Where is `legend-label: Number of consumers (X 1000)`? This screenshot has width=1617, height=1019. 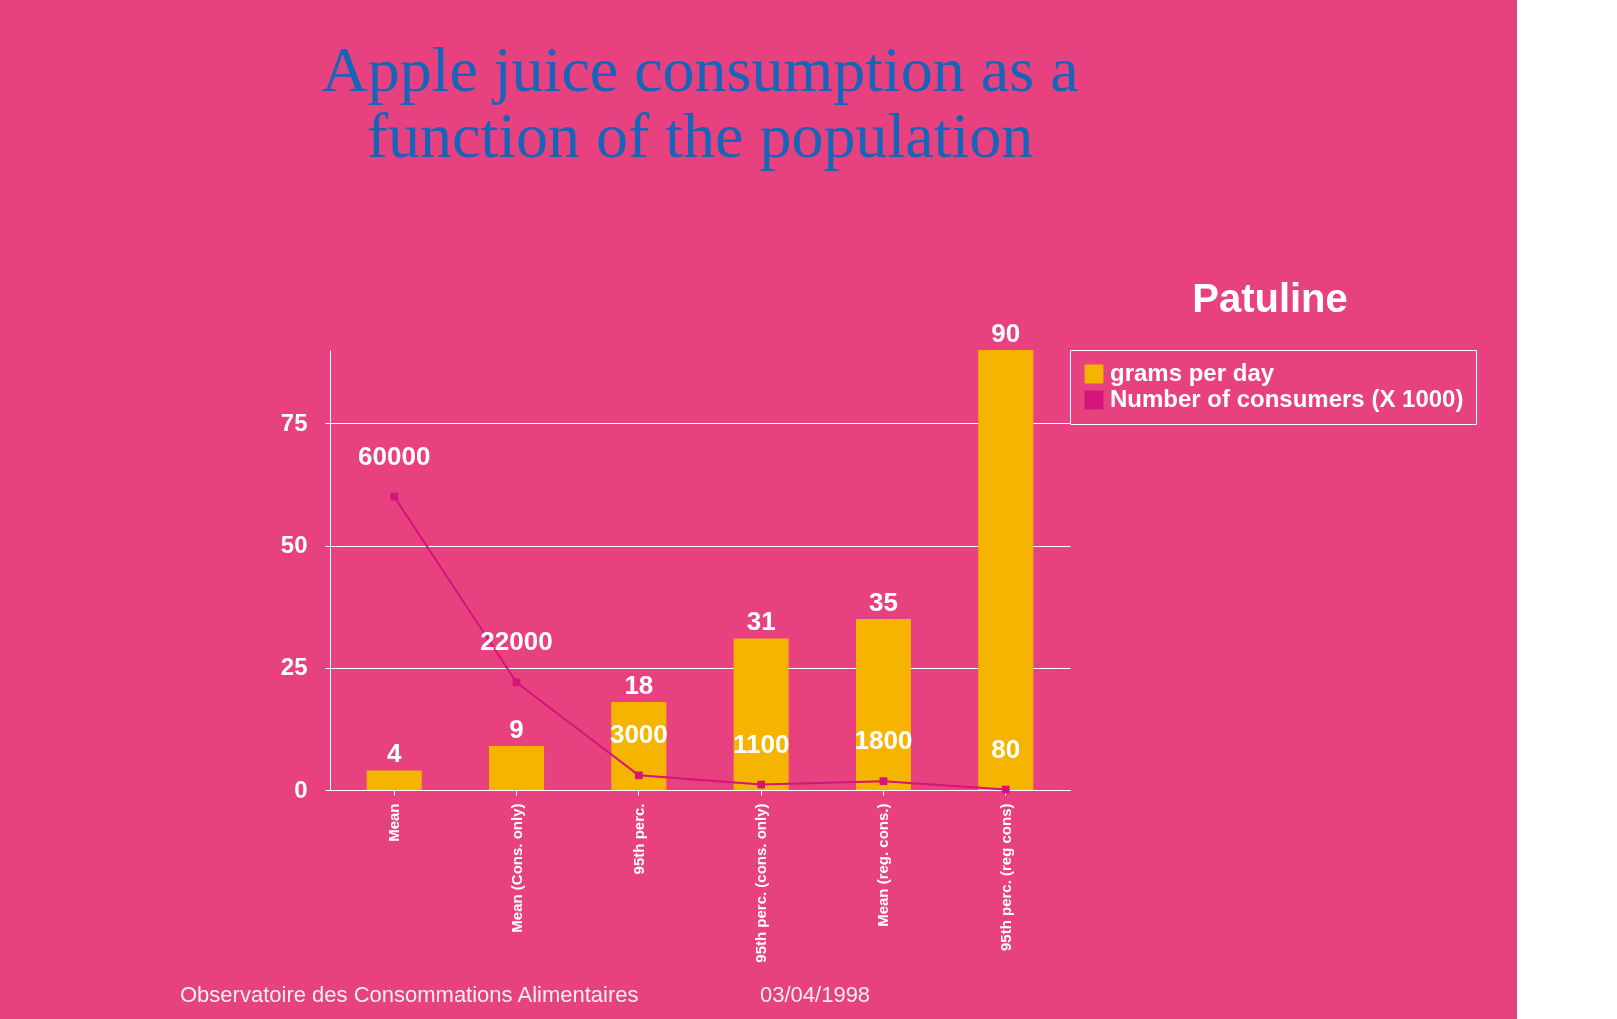 legend-label: Number of consumers (X 1000) is located at coordinates (1287, 398).